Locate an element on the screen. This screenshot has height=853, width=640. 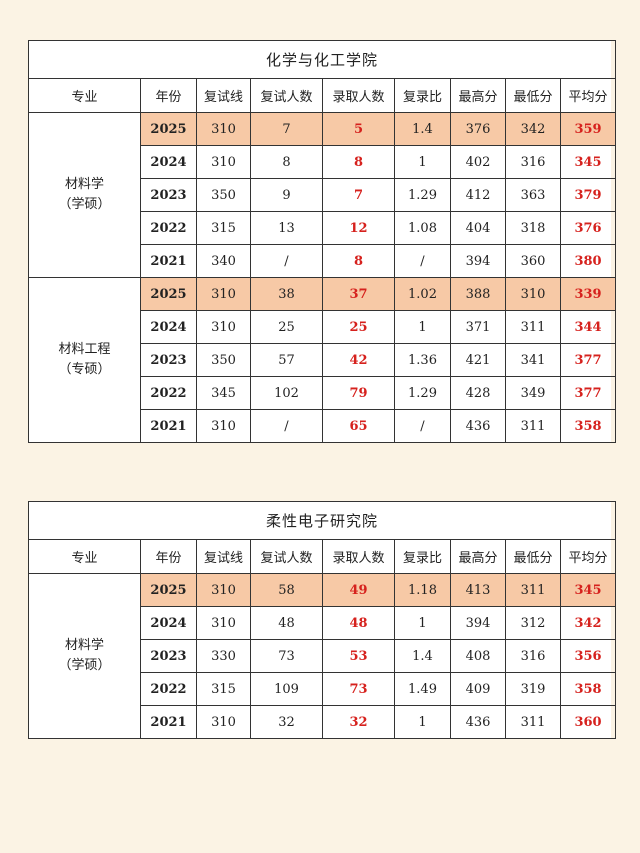
column-header: 年份 is located at coordinates (168, 95).